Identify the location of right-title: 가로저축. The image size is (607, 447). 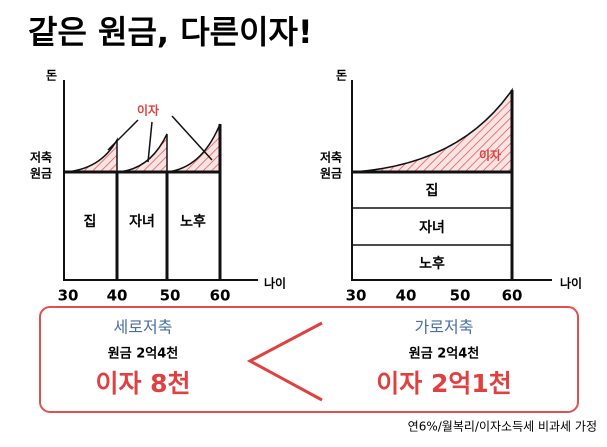
(444, 327).